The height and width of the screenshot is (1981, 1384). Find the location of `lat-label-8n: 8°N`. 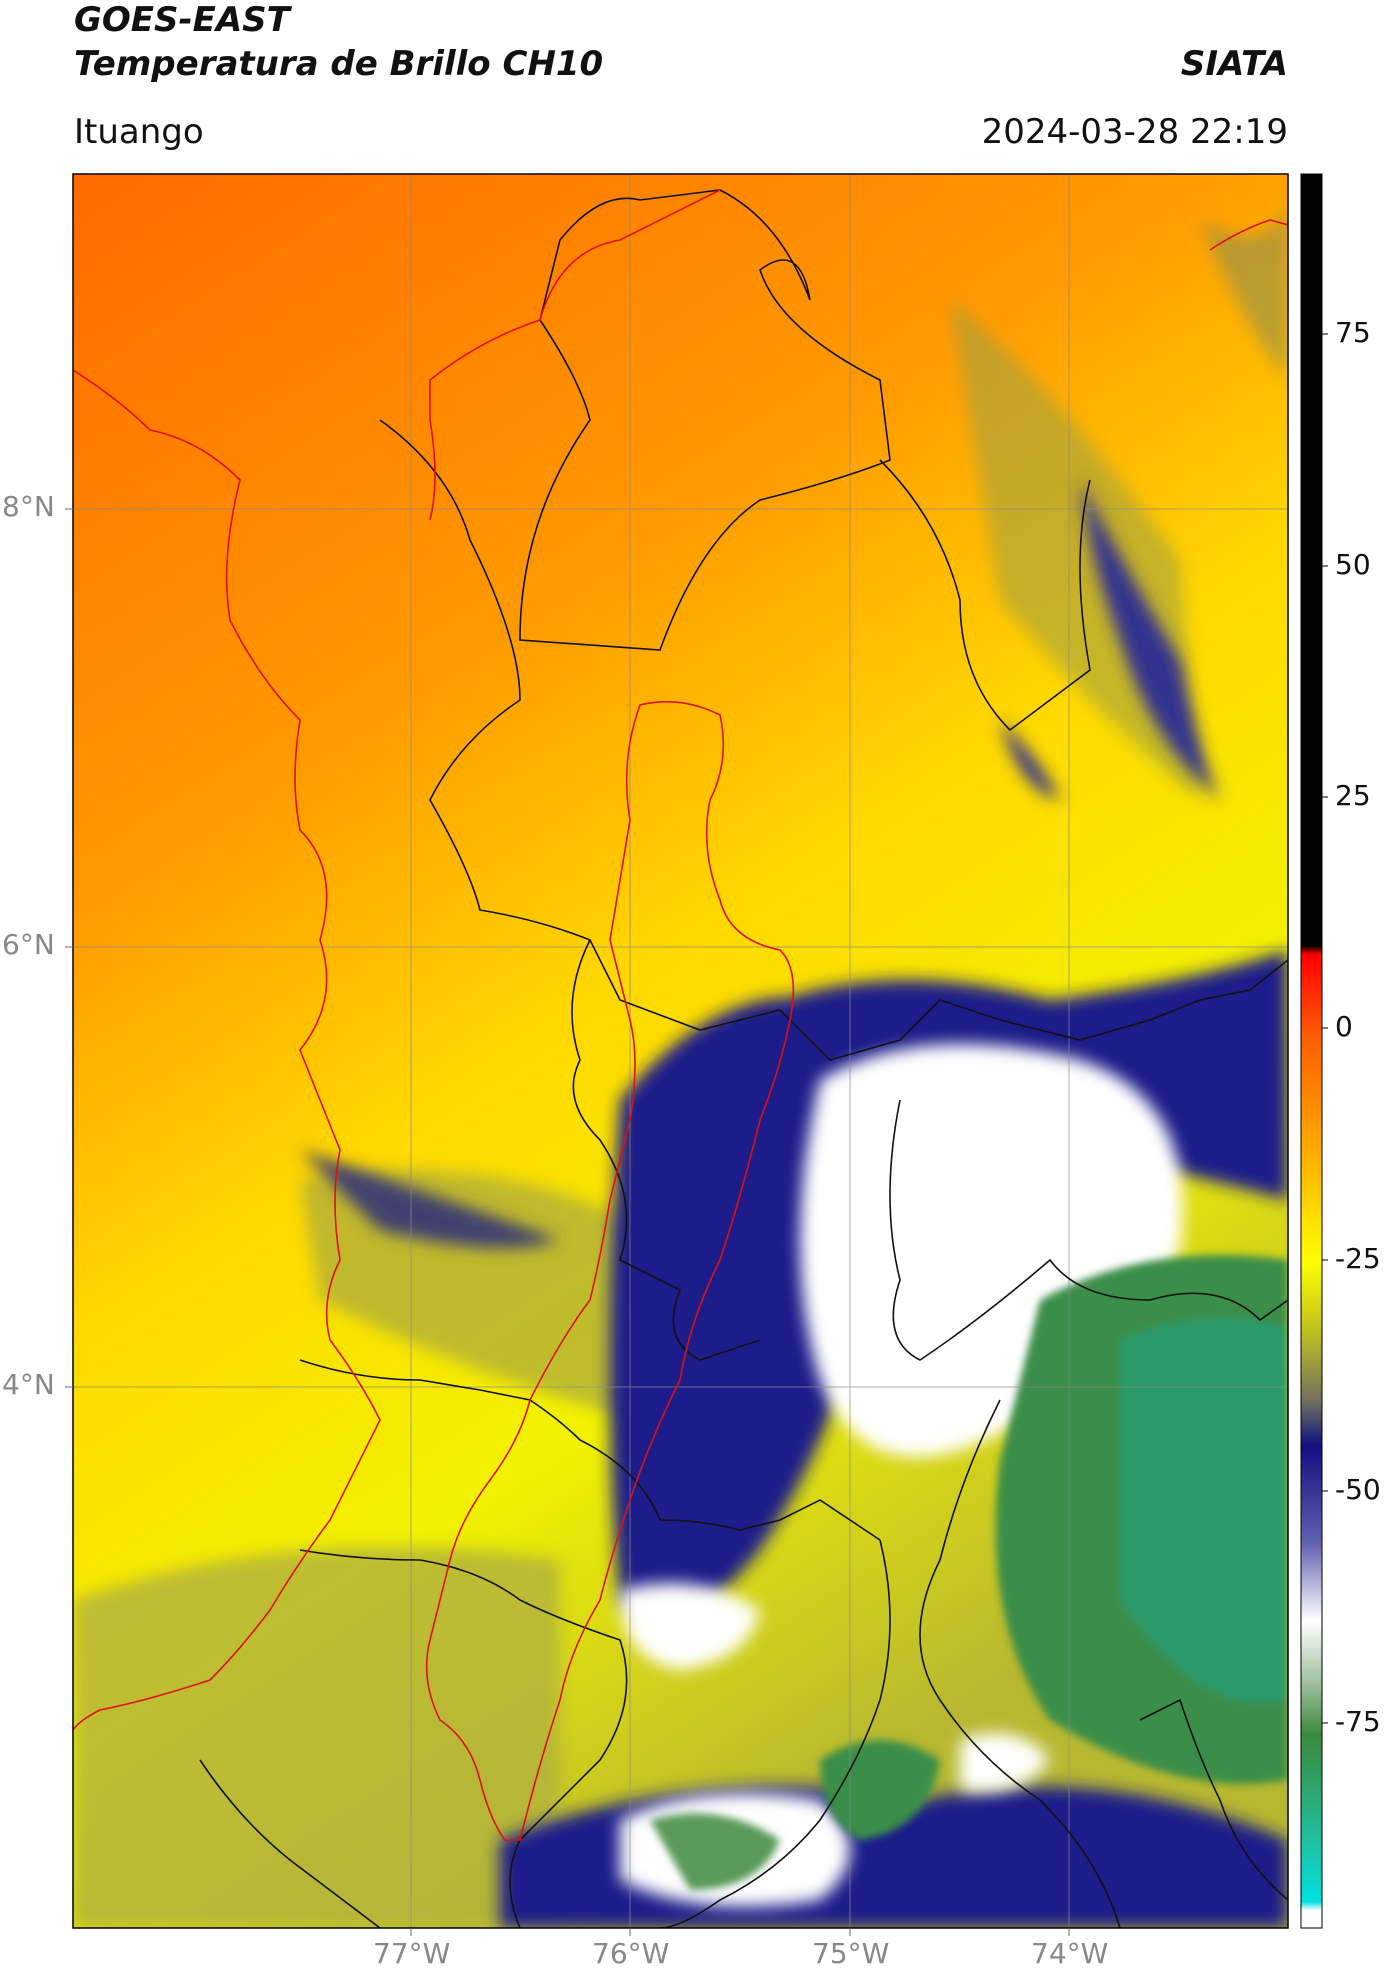

lat-label-8n: 8°N is located at coordinates (28, 506).